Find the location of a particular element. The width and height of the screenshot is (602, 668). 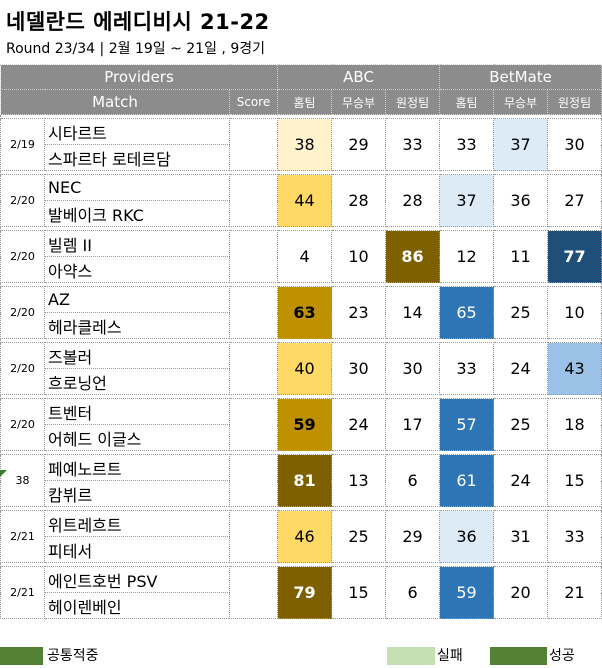

match-row-away: 흐로닝언 is located at coordinates (301, 381).